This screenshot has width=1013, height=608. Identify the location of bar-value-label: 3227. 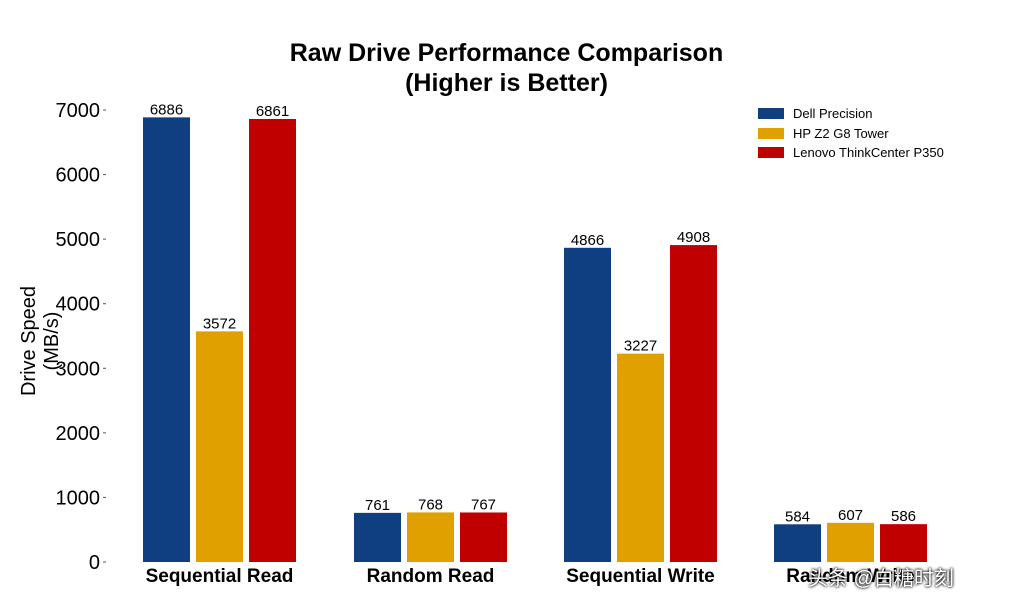
(640, 346).